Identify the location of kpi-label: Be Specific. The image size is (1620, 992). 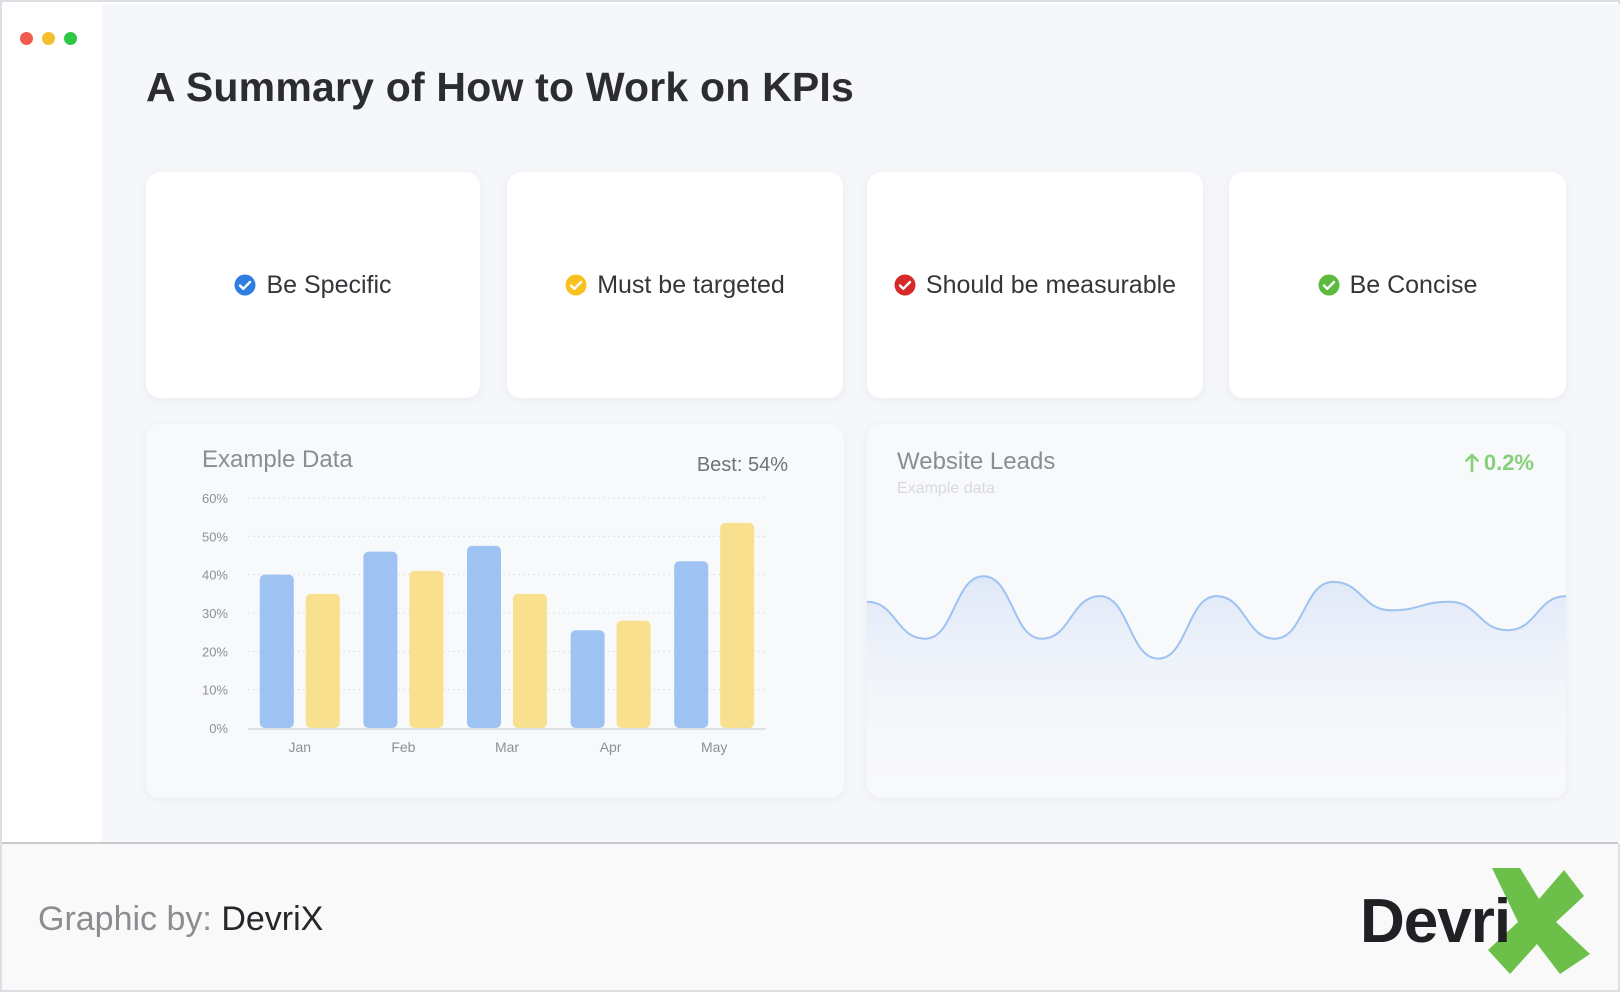
(329, 284).